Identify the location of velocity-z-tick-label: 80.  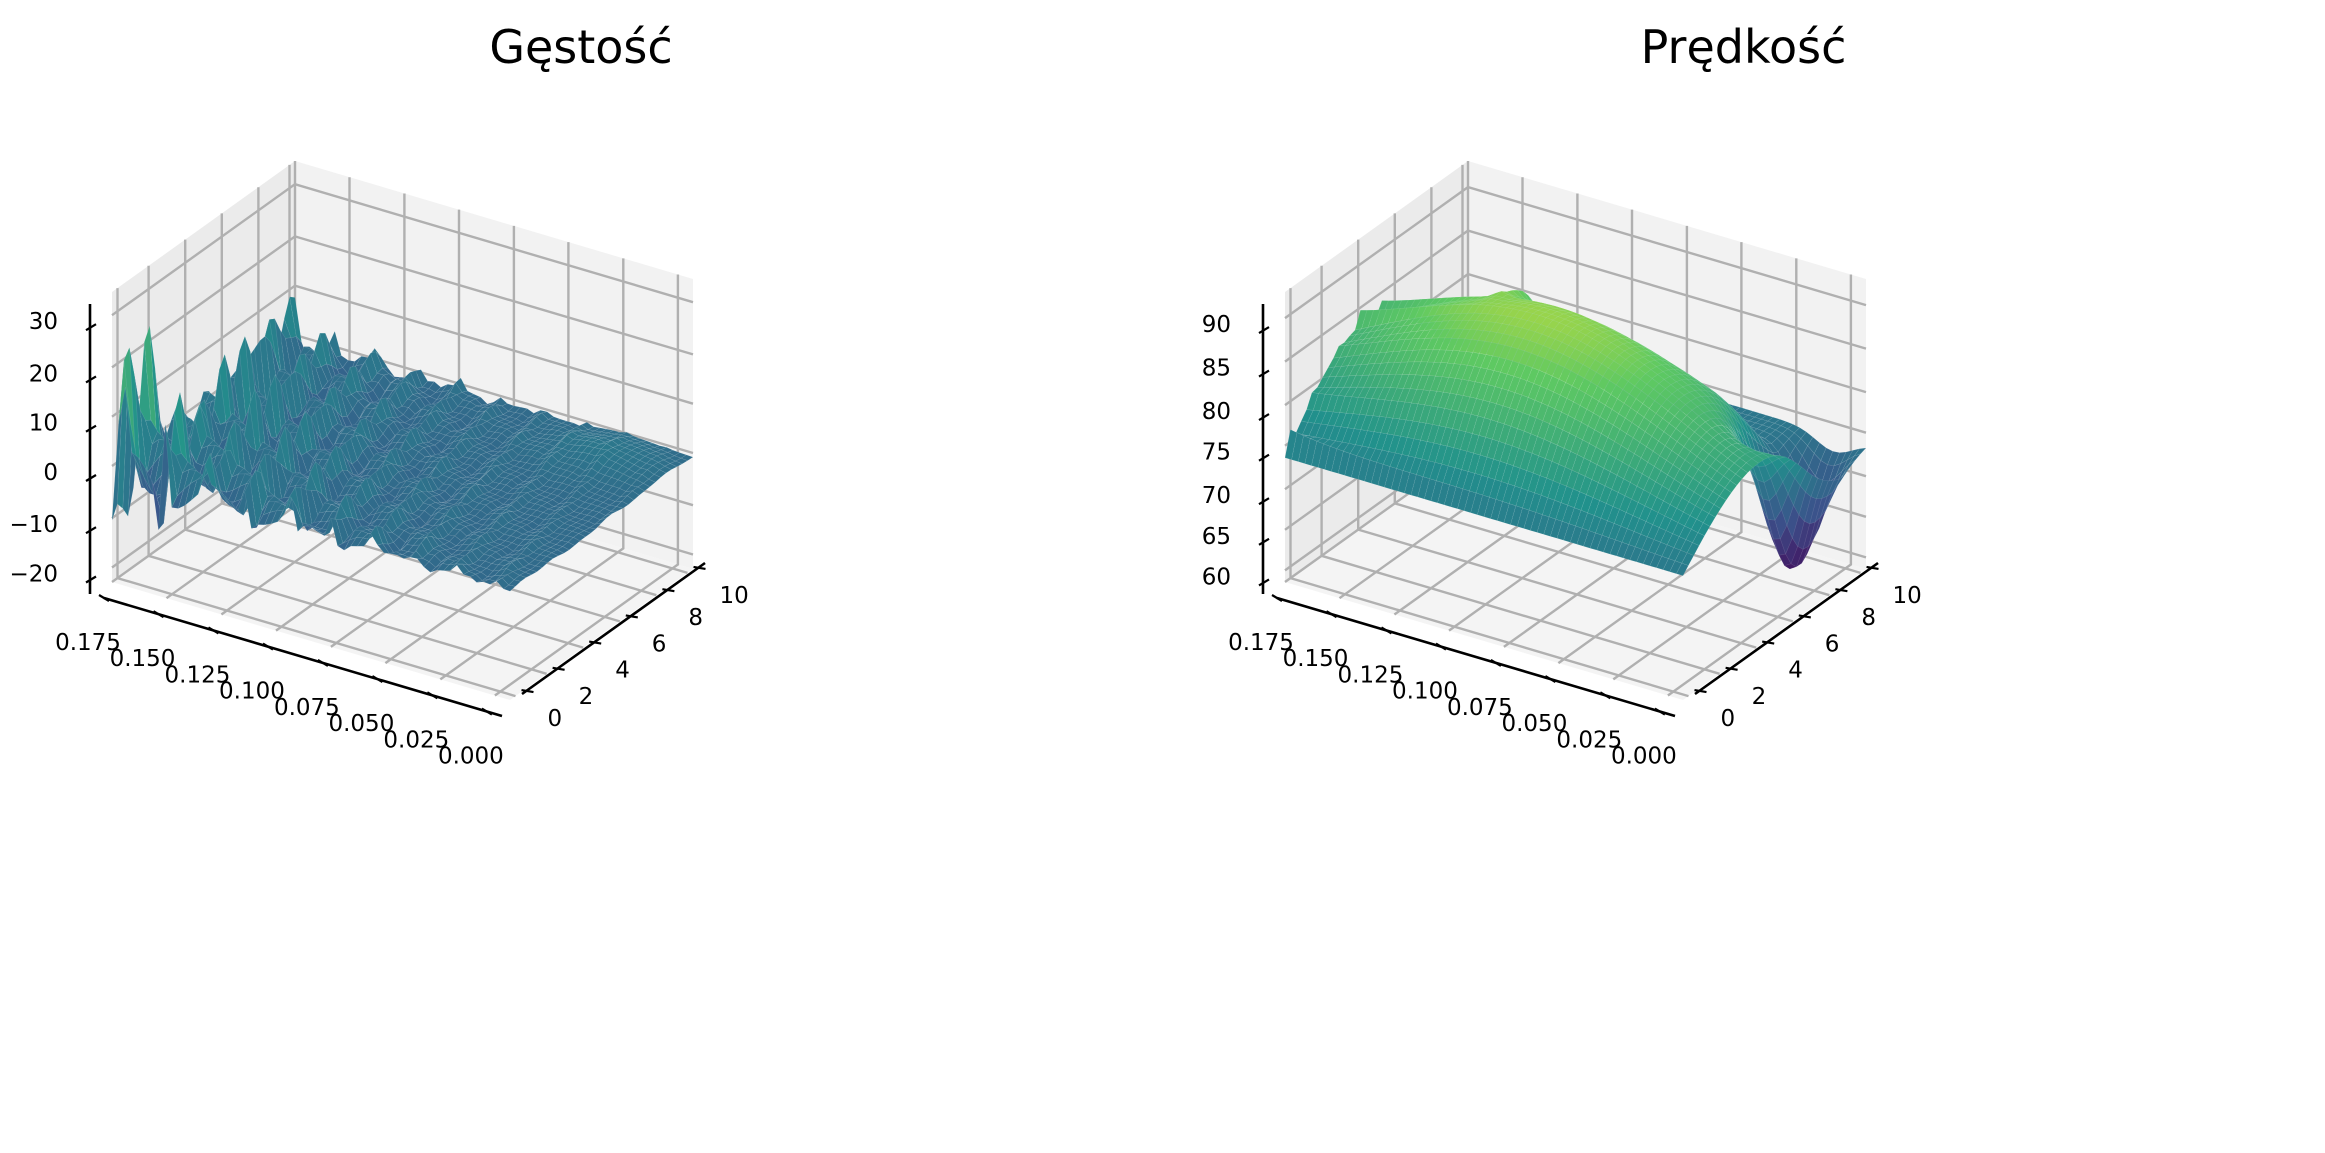
(1216, 412).